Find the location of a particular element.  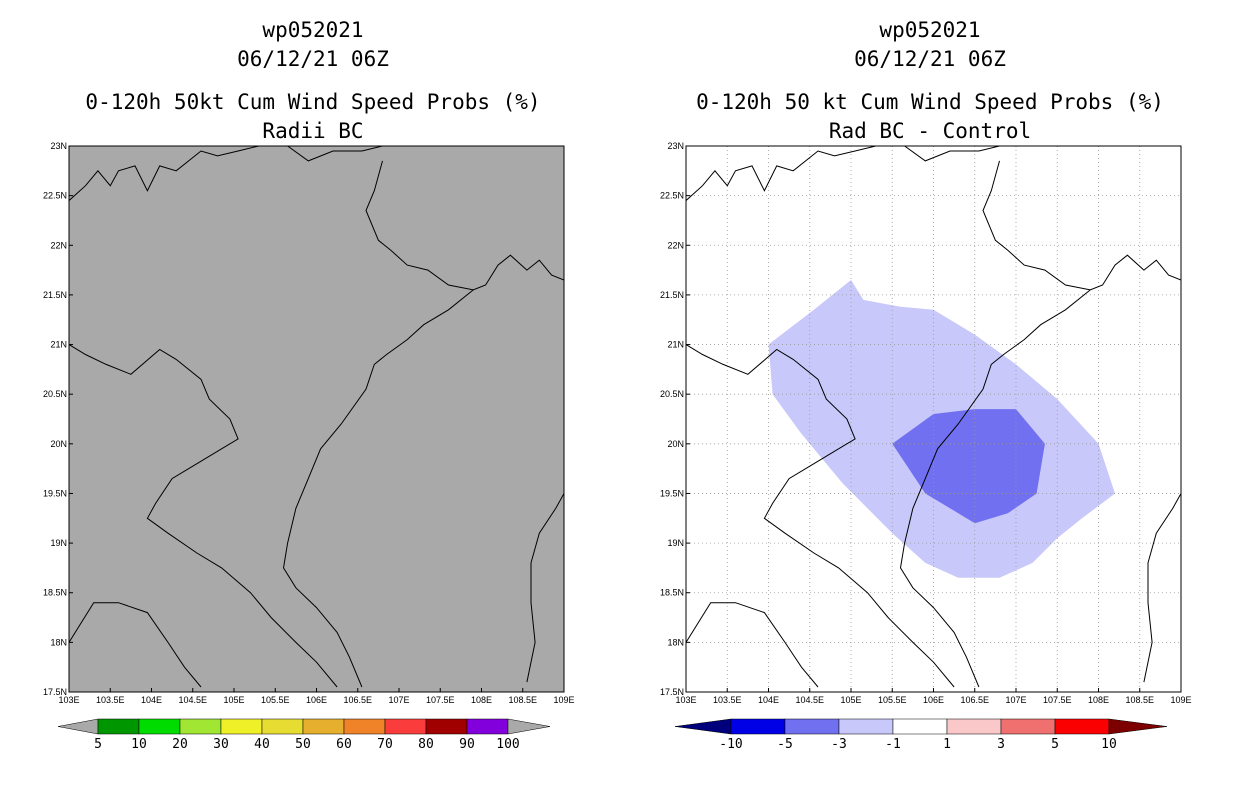

right-title-line4: Rad BC - Control is located at coordinates (930, 131).